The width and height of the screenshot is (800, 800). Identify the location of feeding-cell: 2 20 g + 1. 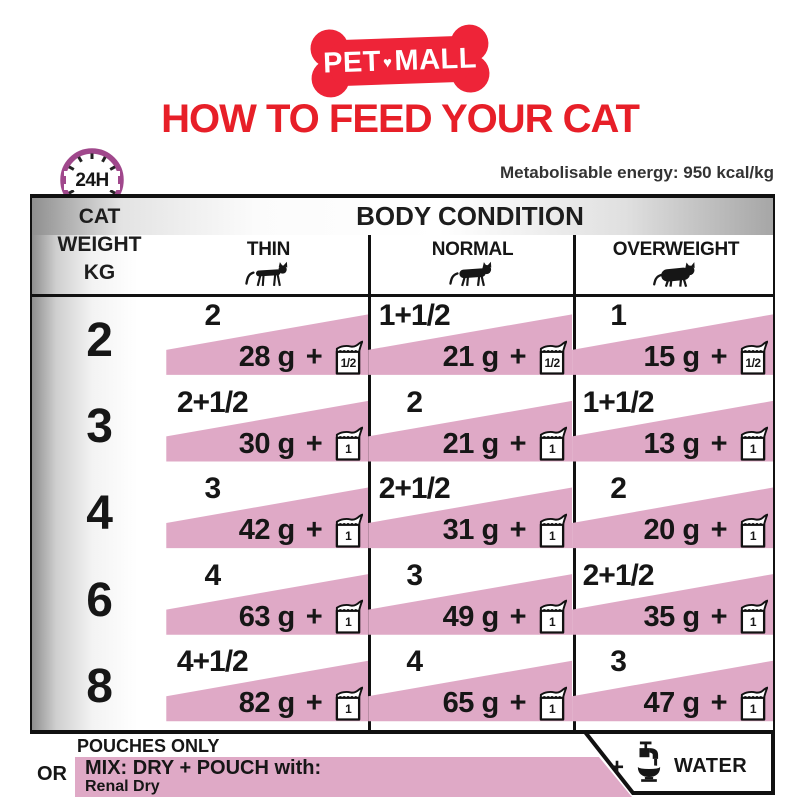
(673, 513).